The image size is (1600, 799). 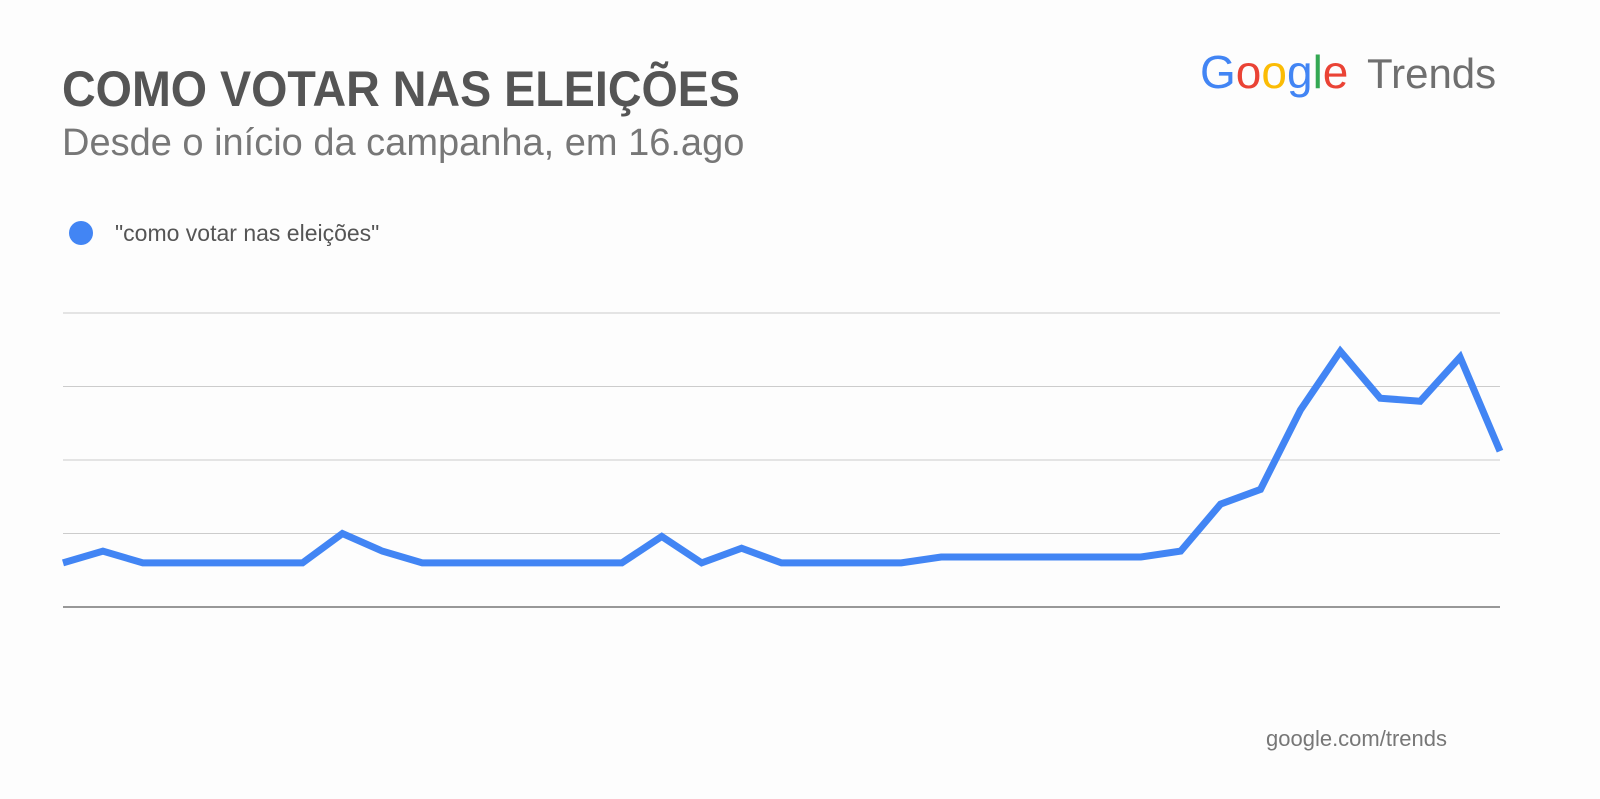 What do you see at coordinates (1318, 72) in the screenshot?
I see `logo-letter: l` at bounding box center [1318, 72].